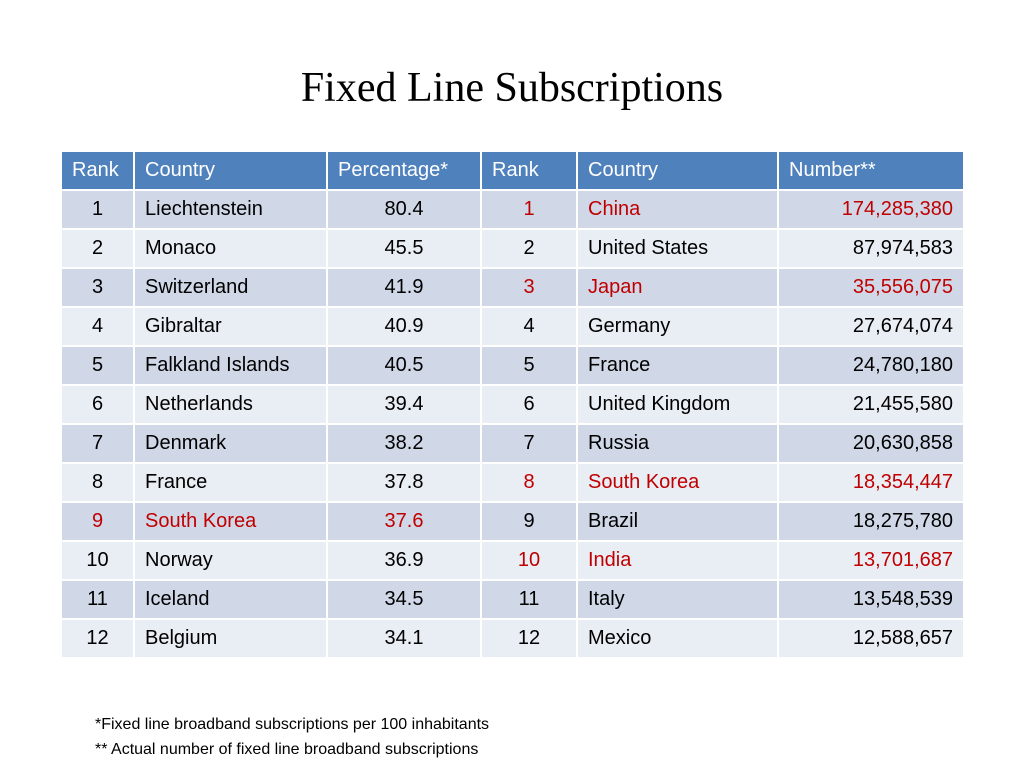 This screenshot has width=1024, height=768. I want to click on cell-country-right: Italy, so click(677, 599).